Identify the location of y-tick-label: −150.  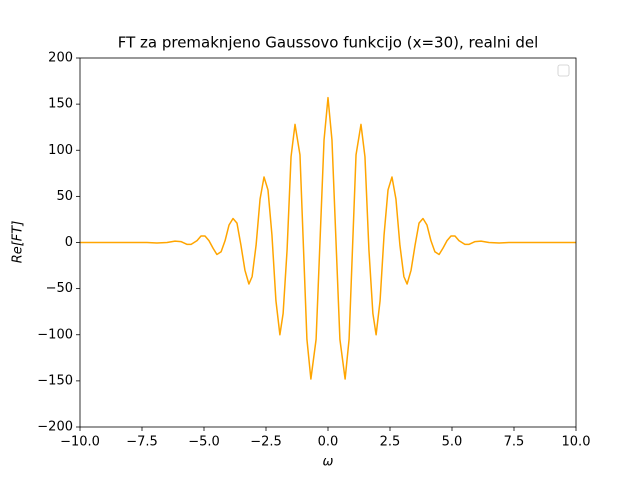
(55, 380).